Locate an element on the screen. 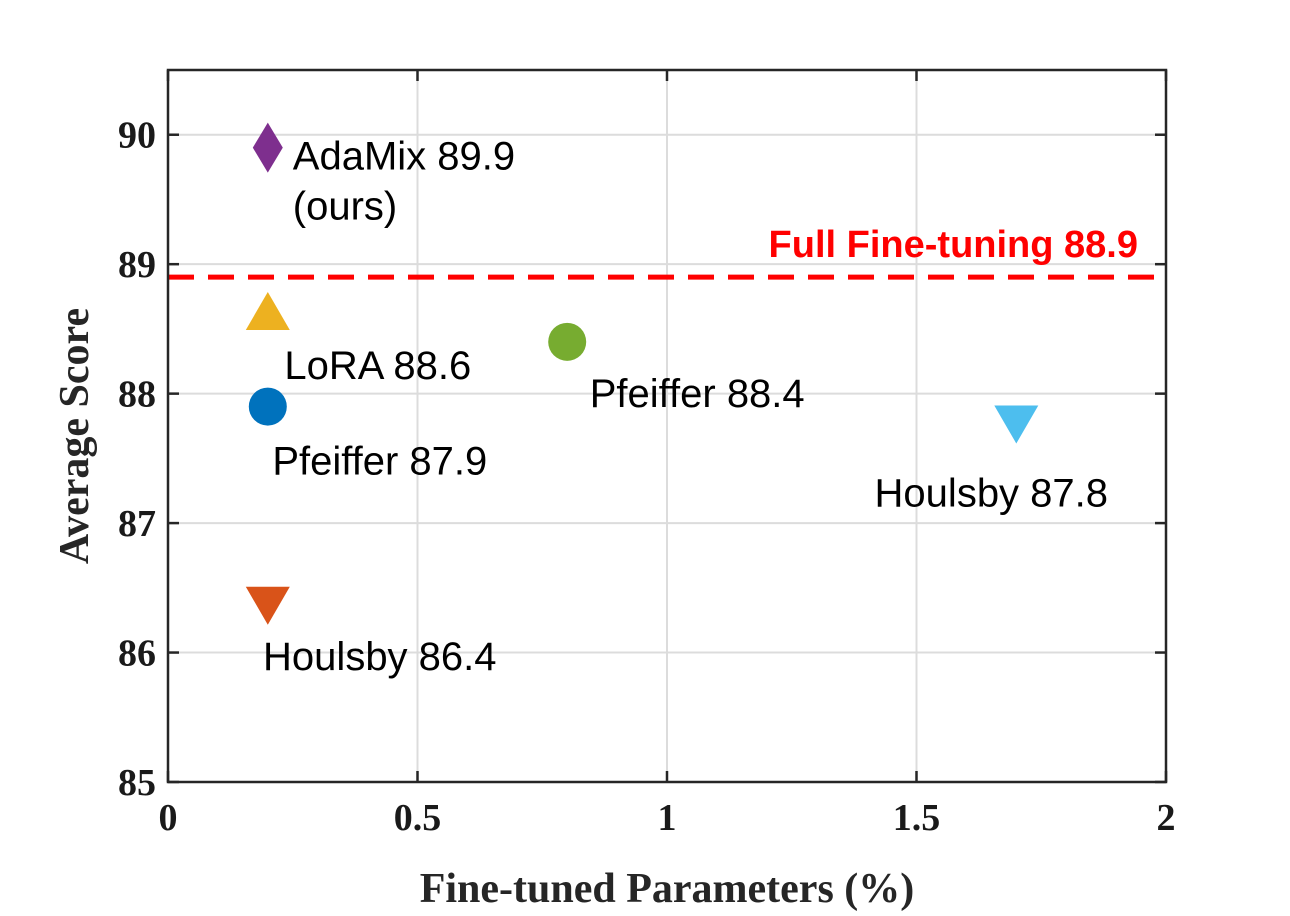  x-tick-label: 2 is located at coordinates (1166, 818).